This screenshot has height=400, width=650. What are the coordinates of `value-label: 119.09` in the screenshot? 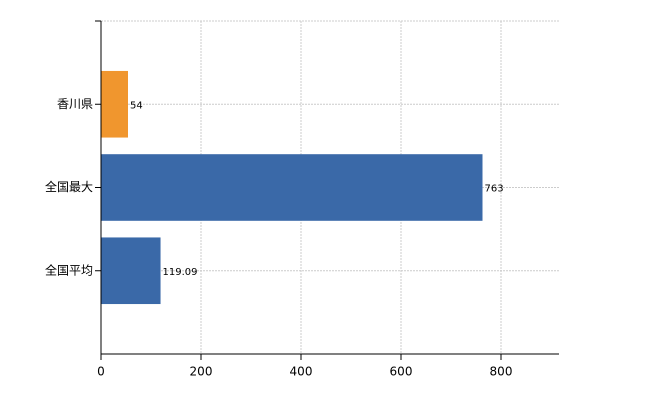 It's located at (180, 272).